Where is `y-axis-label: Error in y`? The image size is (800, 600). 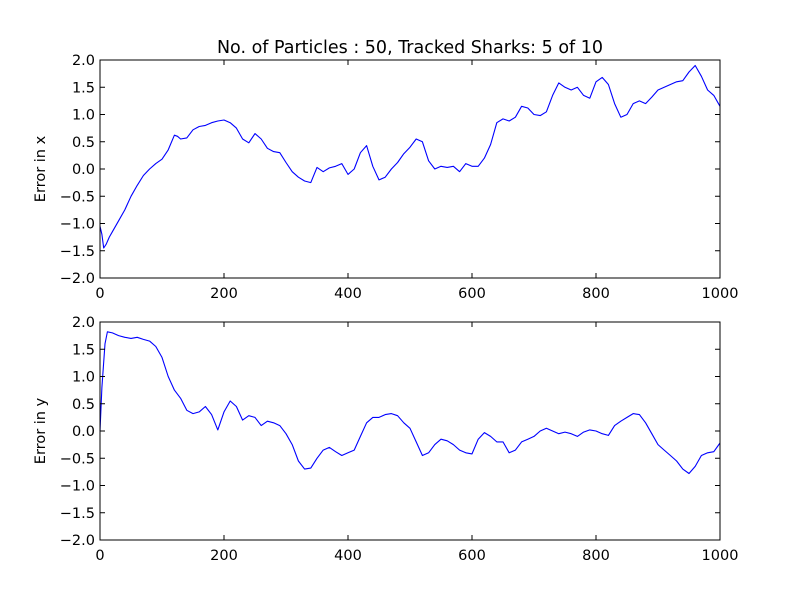 y-axis-label: Error in y is located at coordinates (41, 430).